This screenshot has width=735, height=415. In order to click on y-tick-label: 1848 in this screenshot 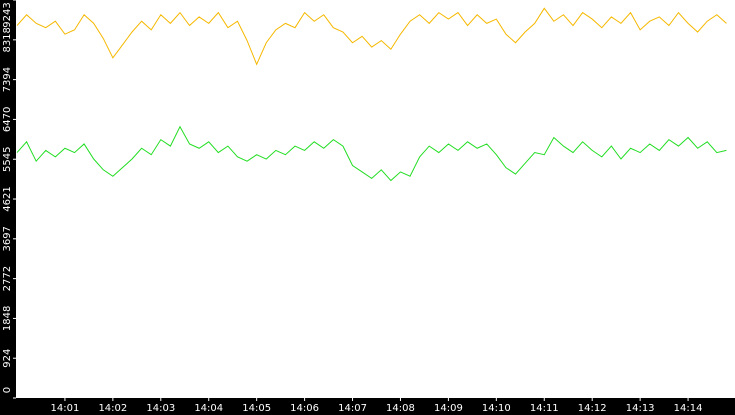, I will do `click(7, 318)`.